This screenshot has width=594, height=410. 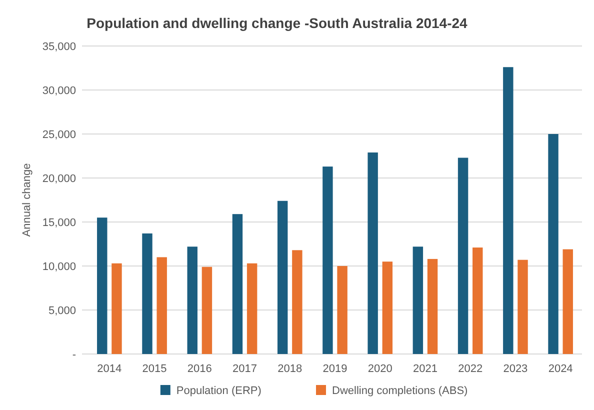 What do you see at coordinates (219, 391) in the screenshot?
I see `legend-label: Population (ERP)` at bounding box center [219, 391].